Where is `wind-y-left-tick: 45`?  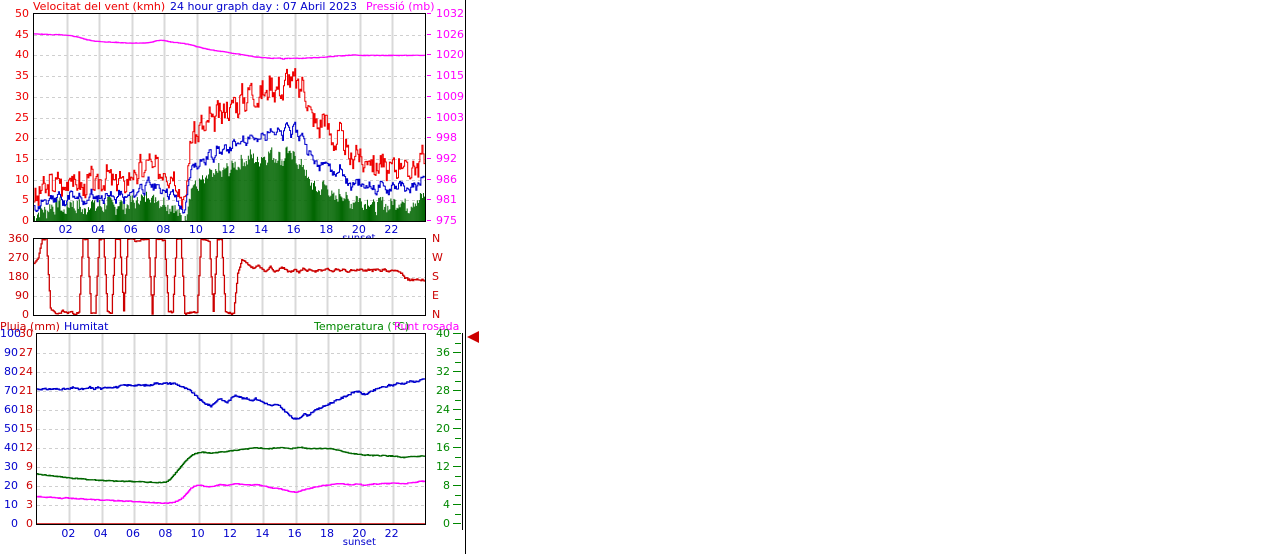
wind-y-left-tick: 45 is located at coordinates (22, 34).